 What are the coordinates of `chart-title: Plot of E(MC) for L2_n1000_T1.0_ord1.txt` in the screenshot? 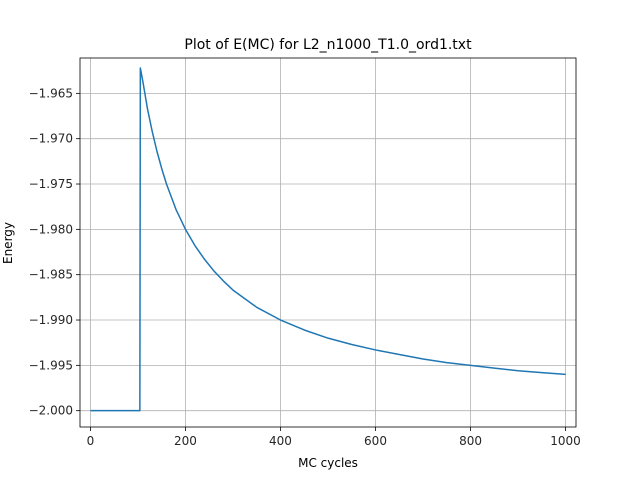 It's located at (328, 45).